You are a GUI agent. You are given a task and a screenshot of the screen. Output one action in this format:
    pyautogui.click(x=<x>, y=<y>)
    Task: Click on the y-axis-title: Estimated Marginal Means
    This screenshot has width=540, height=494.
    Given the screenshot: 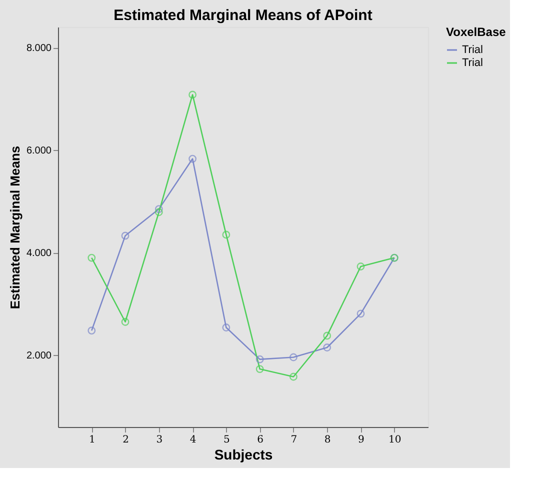 What is the action you would take?
    pyautogui.click(x=14, y=228)
    